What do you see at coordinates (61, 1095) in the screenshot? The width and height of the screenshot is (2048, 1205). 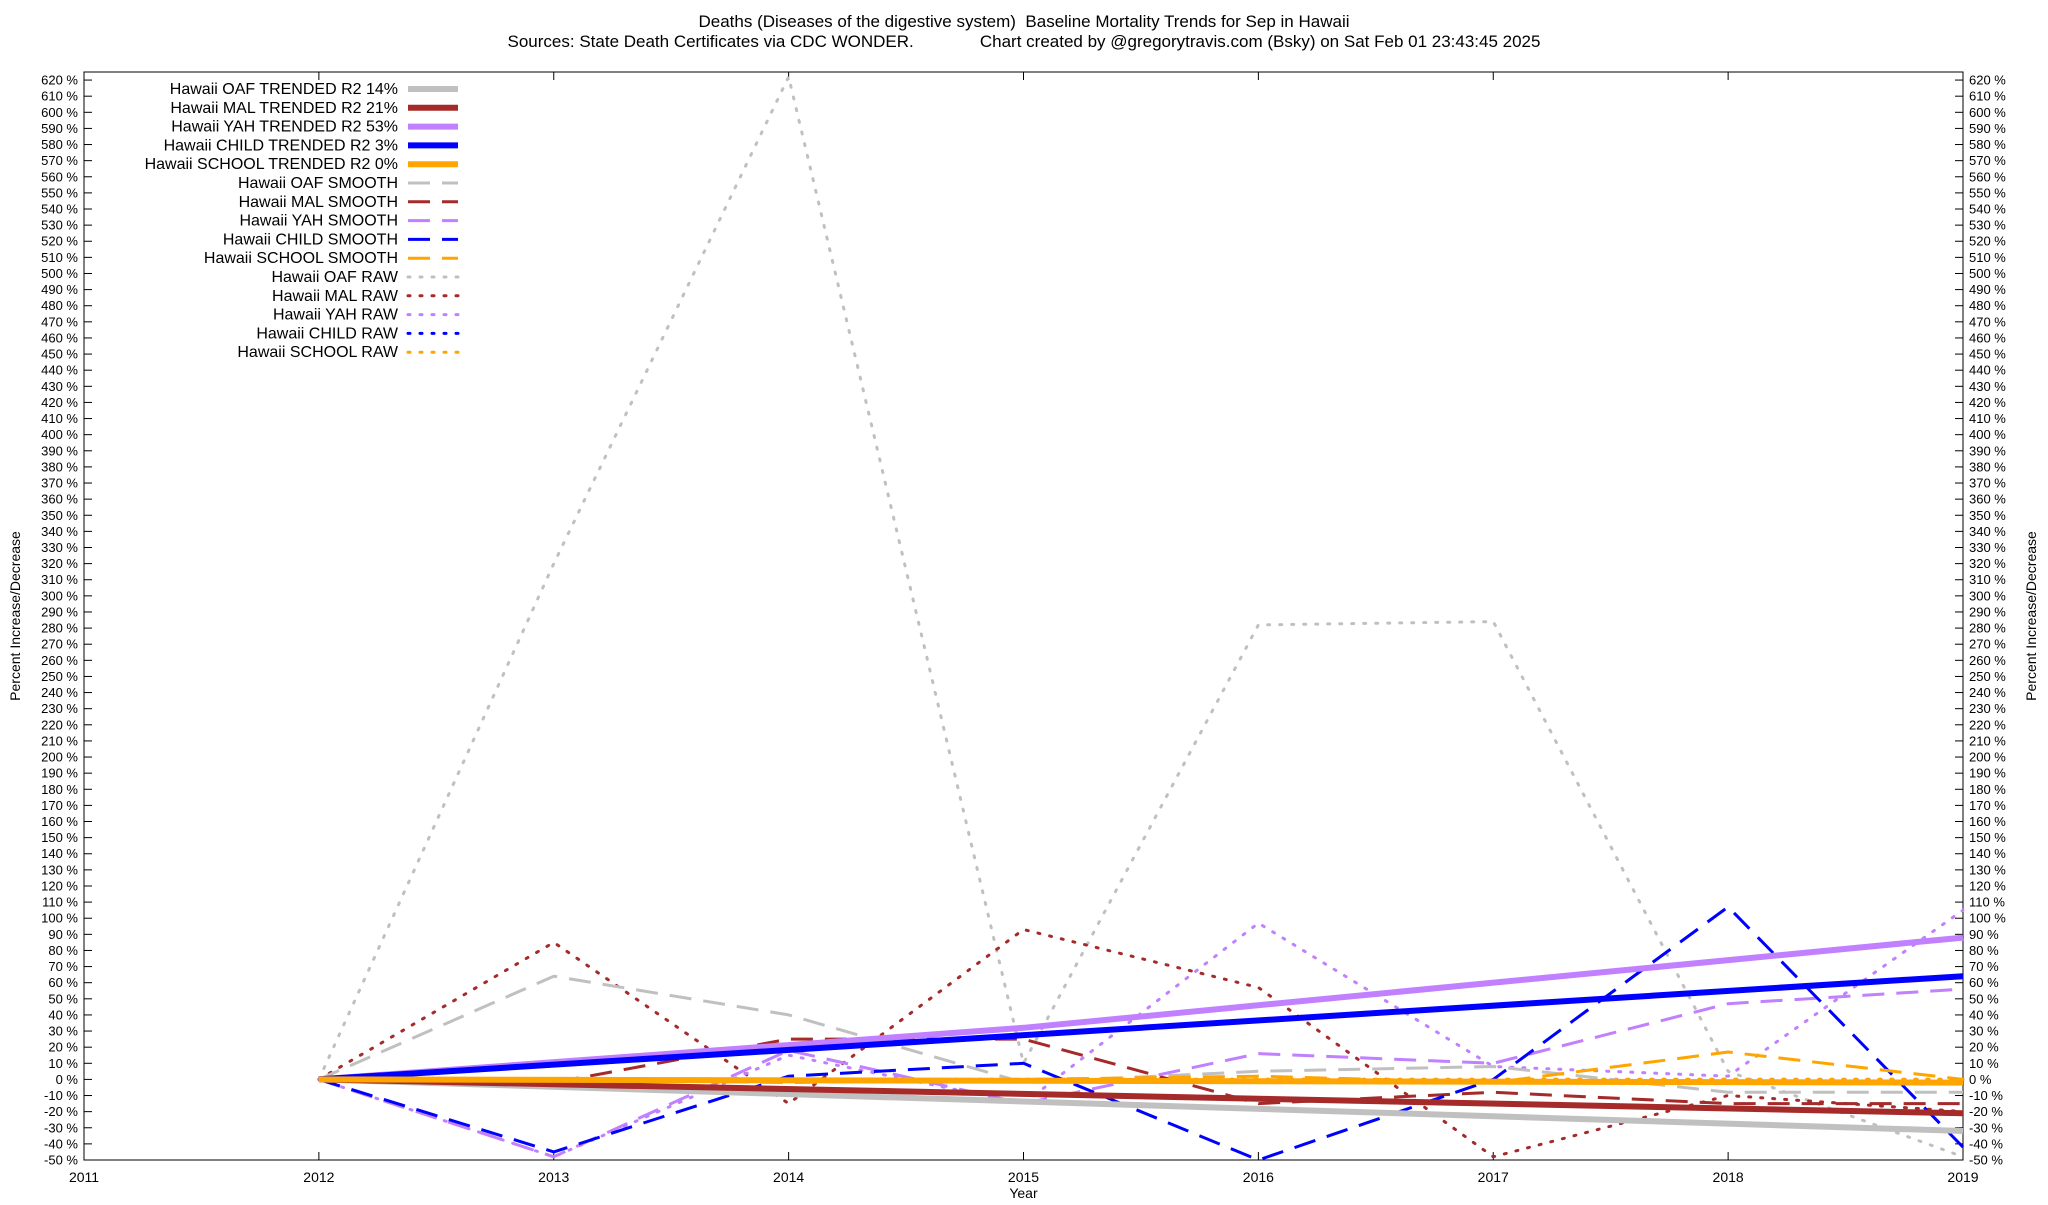 I see `y-tick-label: -10 %` at bounding box center [61, 1095].